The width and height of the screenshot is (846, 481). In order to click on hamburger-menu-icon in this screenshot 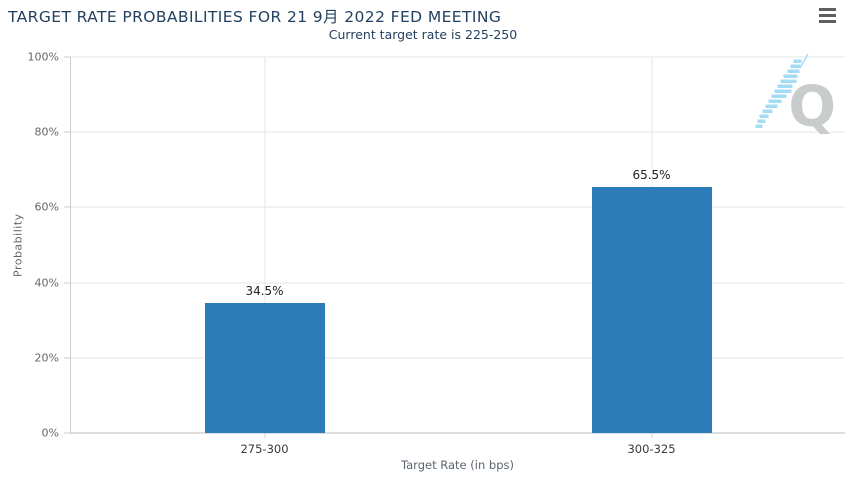, I will do `click(828, 15)`.